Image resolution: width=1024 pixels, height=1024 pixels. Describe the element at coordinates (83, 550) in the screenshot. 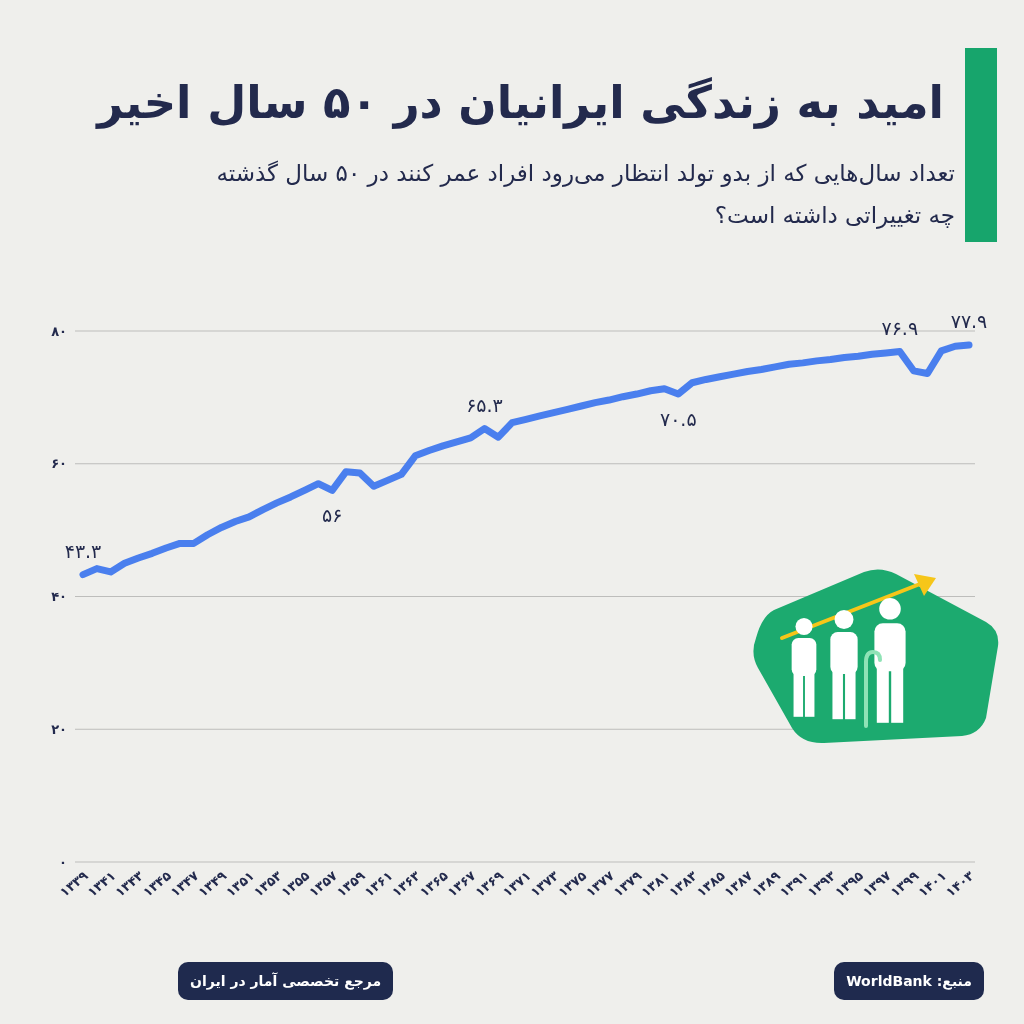

I see `data-label: ۴۳.۳` at that location.